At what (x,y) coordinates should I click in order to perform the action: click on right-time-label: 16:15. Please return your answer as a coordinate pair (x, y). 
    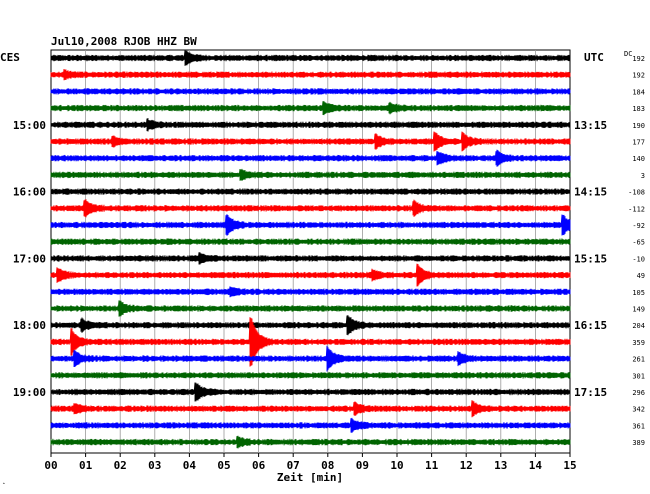
    Looking at the image, I should click on (590, 325).